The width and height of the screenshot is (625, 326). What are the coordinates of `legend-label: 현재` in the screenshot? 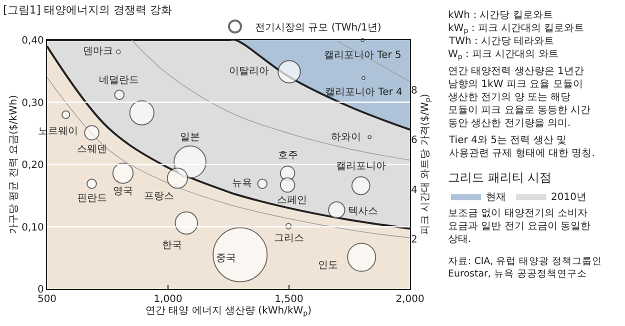 It's located at (496, 197).